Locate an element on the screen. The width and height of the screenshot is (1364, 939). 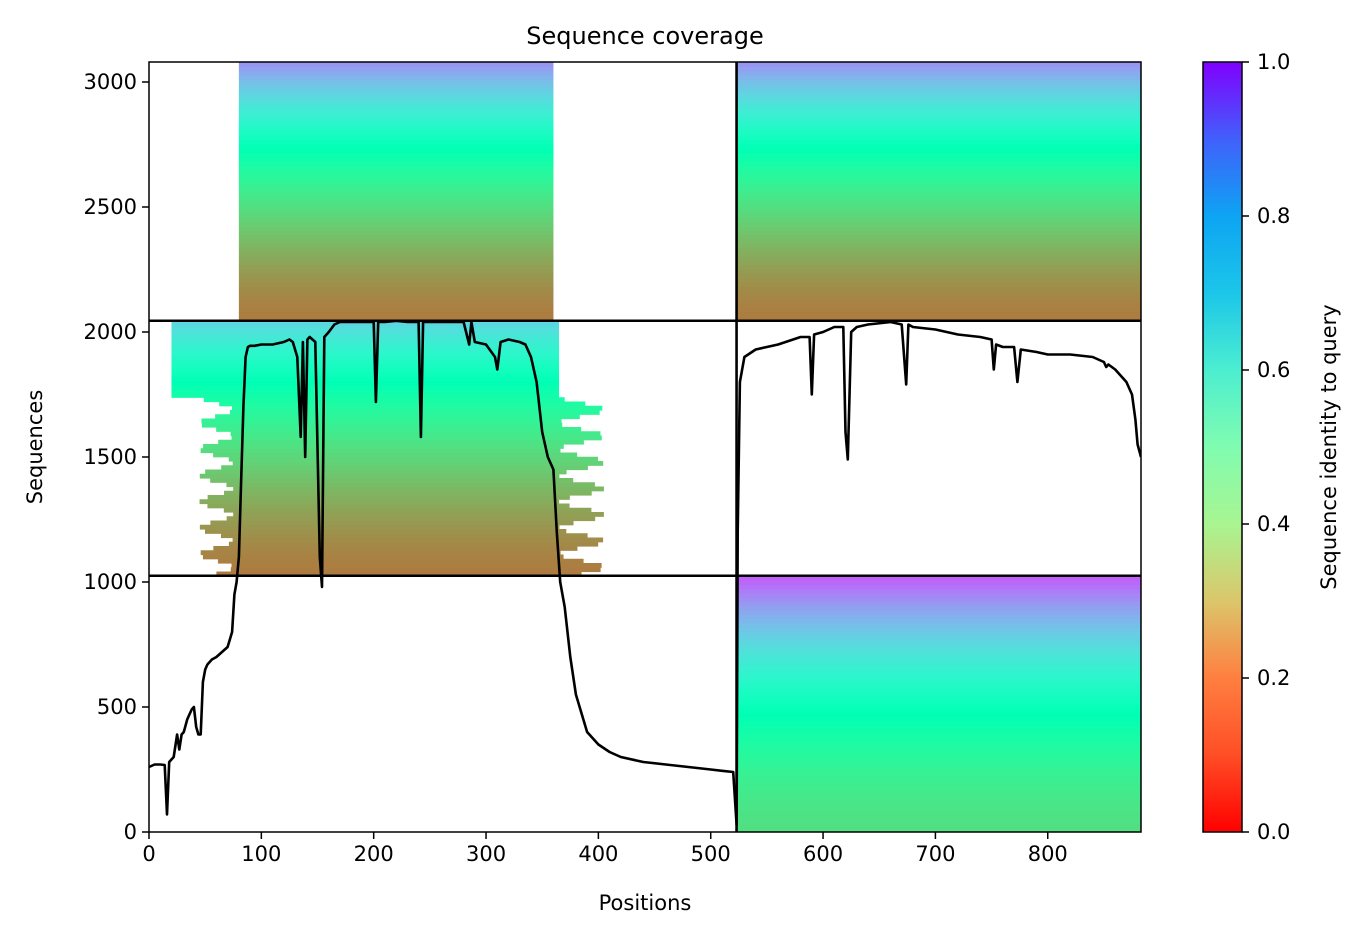
x-tick-label: 300 is located at coordinates (486, 854).